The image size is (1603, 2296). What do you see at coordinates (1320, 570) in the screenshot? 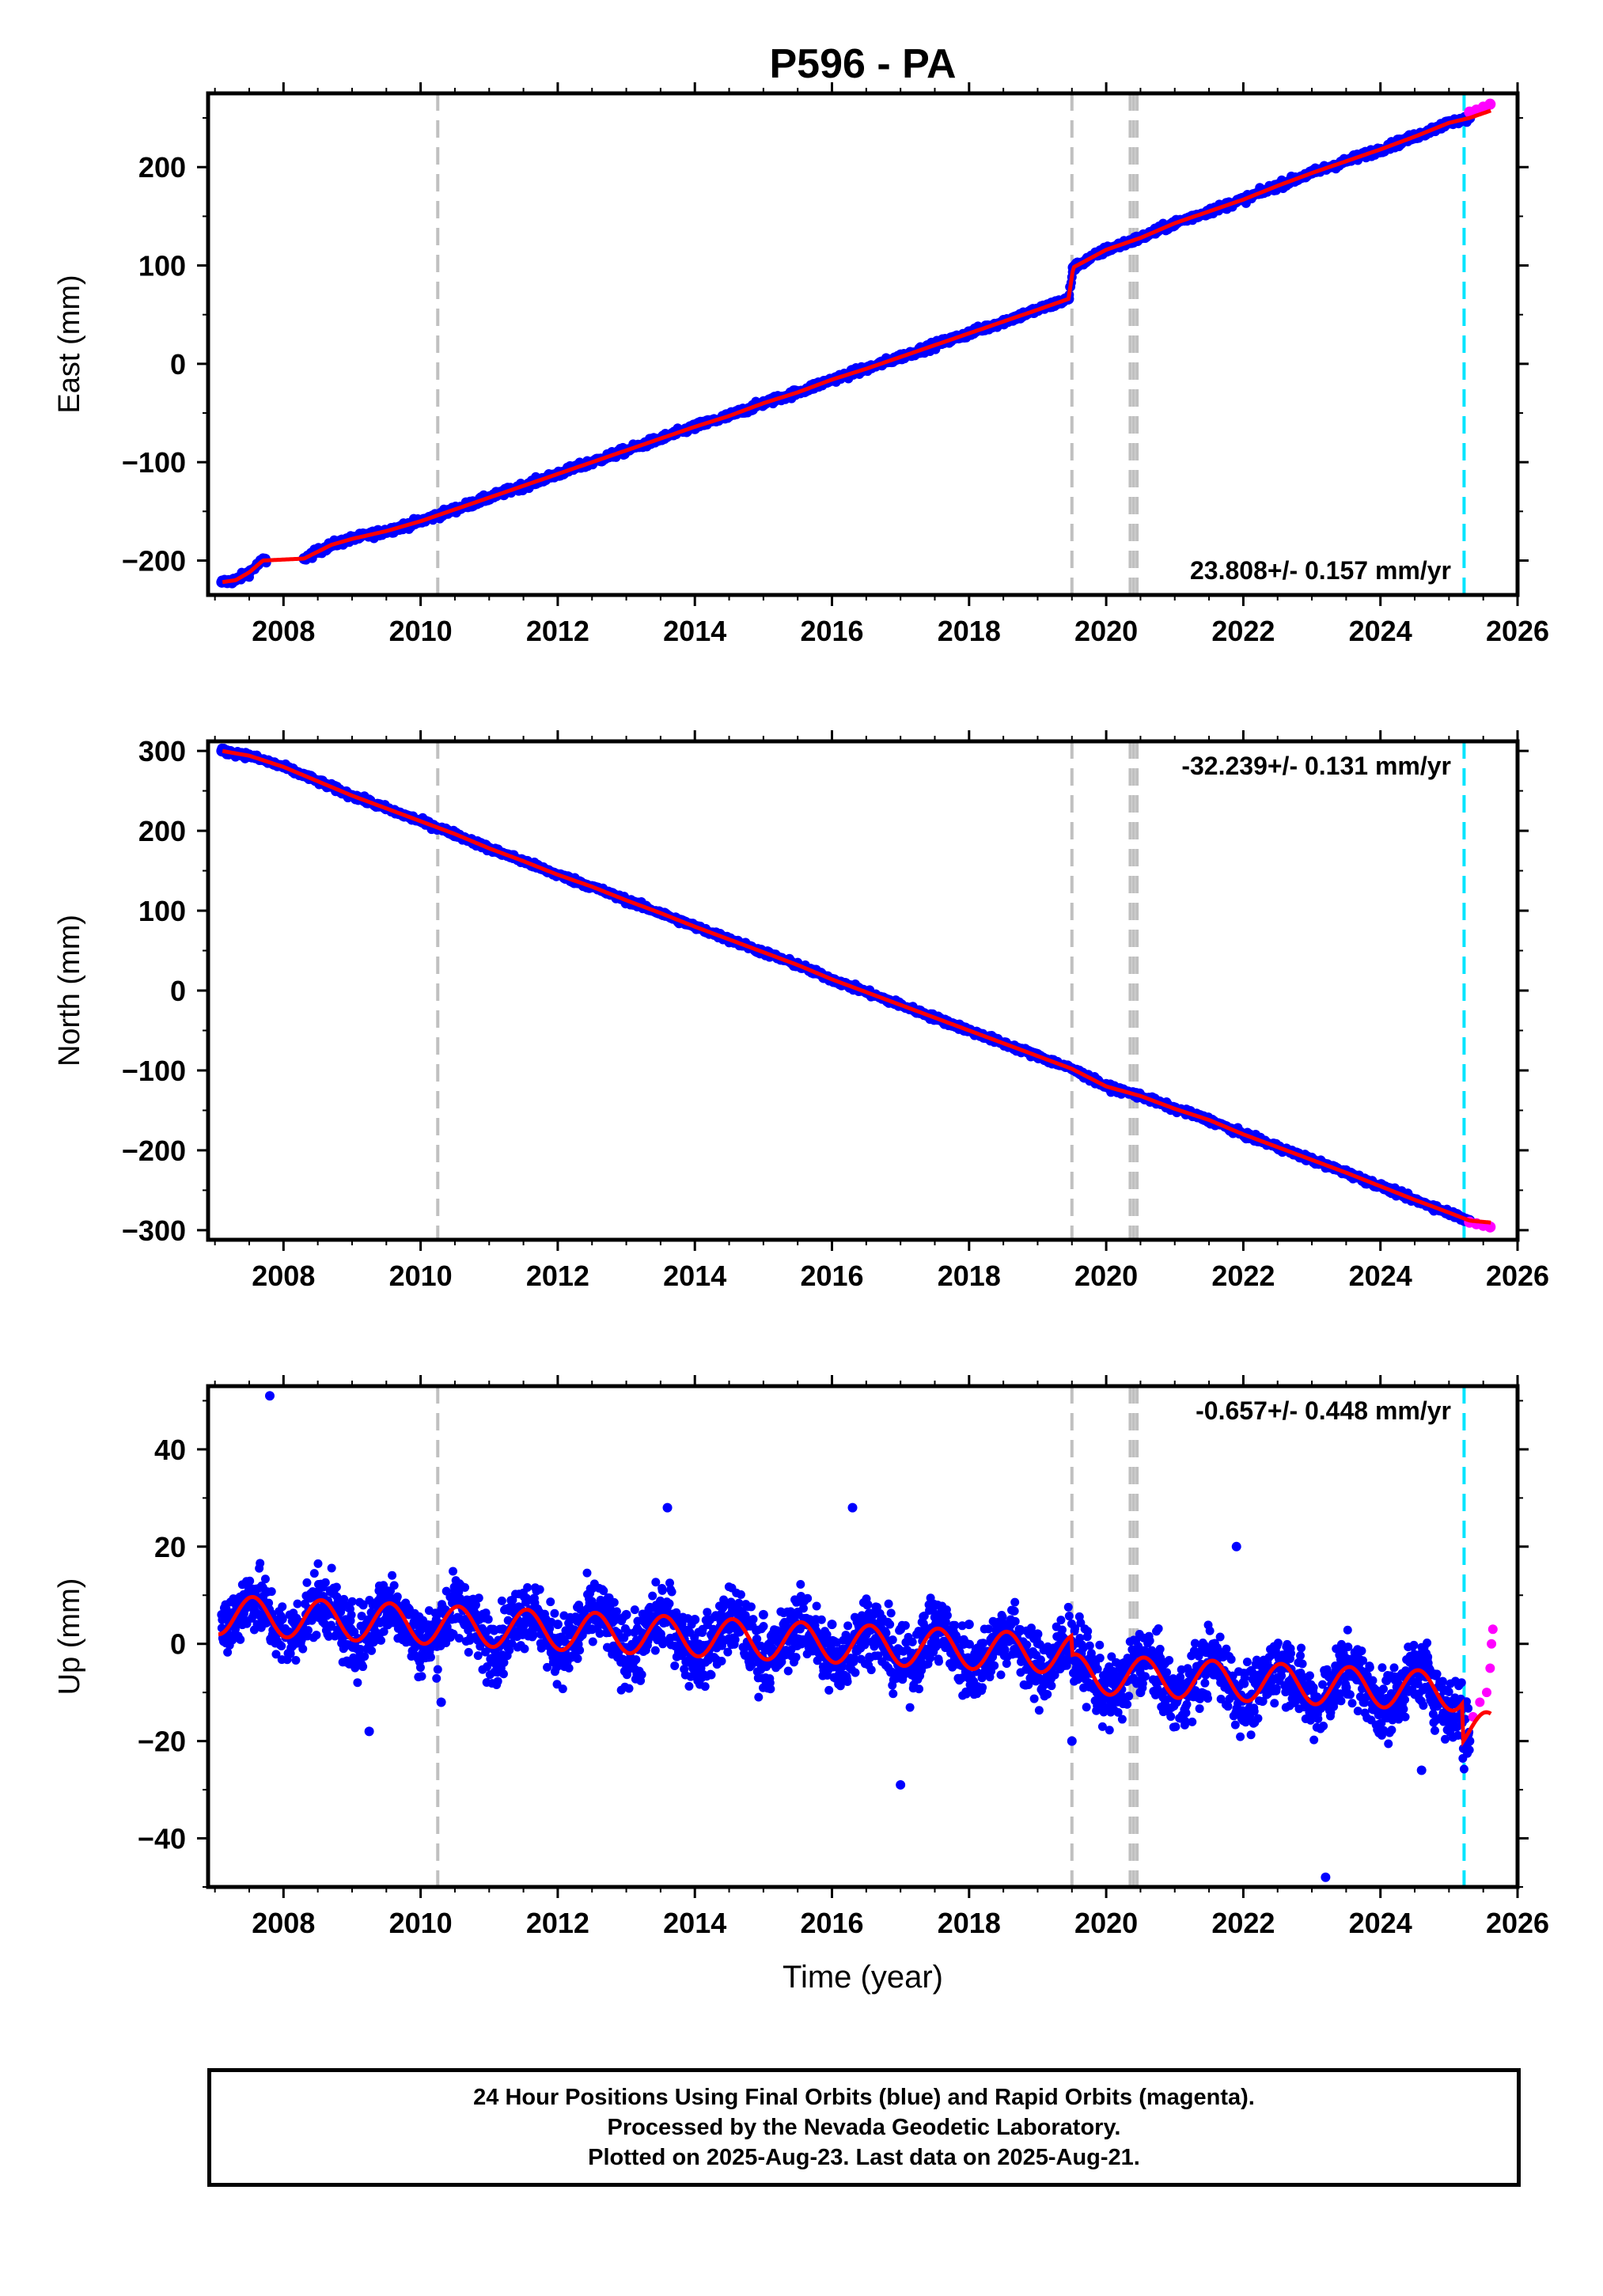
I see `rate-annotation: 23.808+/- 0.157 mm/yr` at bounding box center [1320, 570].